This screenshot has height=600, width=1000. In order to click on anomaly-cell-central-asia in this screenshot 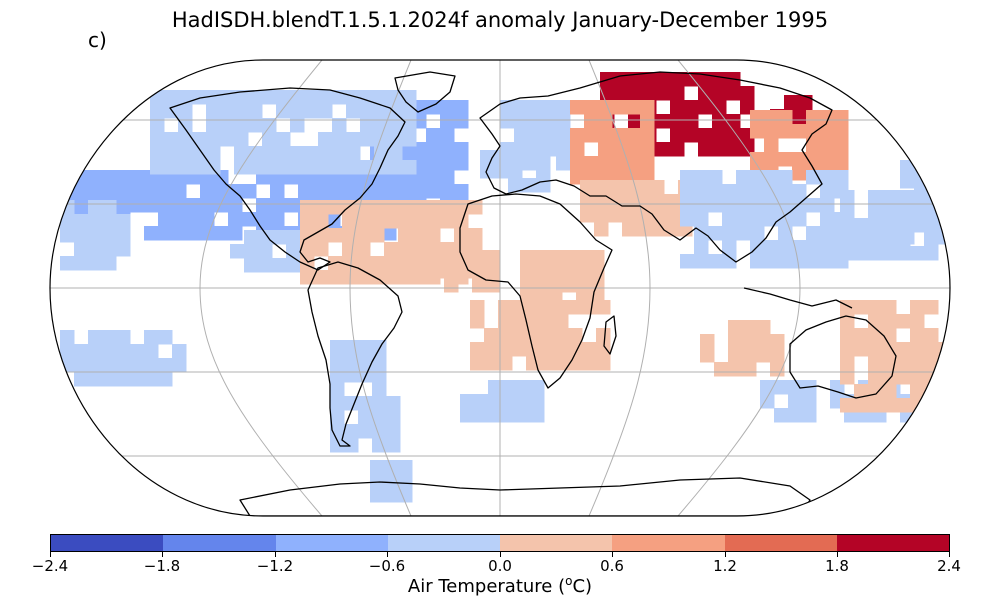, I will do `click(615, 215)`.